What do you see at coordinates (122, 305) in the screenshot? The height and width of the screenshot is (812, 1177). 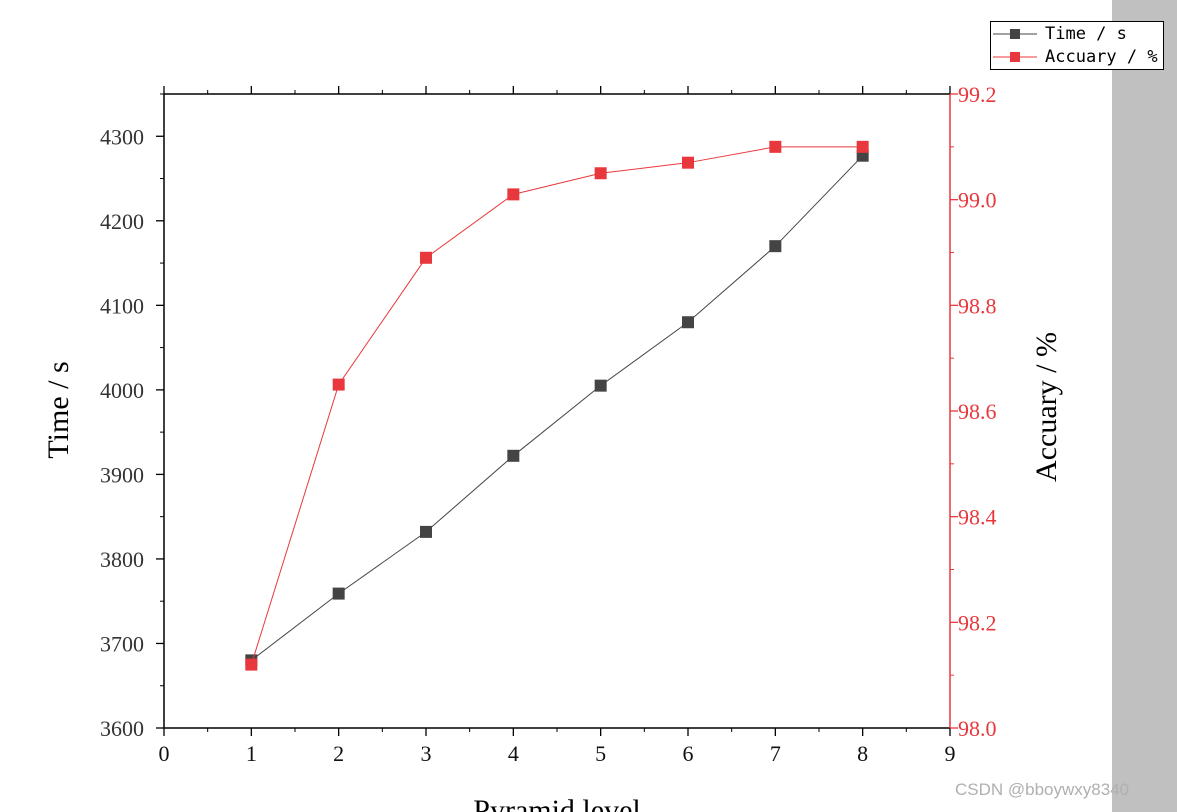 I see `y-left-tick-label: 4100` at bounding box center [122, 305].